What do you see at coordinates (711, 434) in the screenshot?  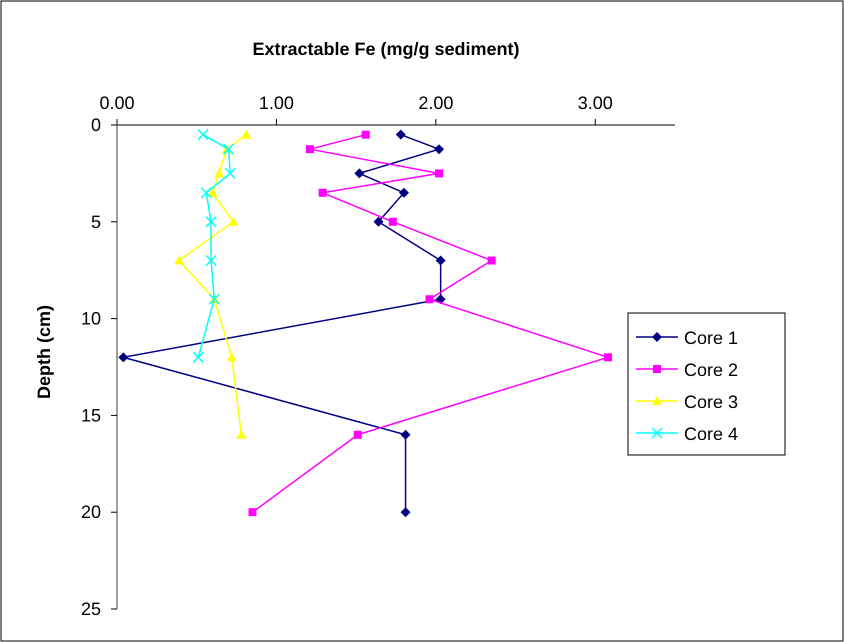 I see `legend-label: Core 4` at bounding box center [711, 434].